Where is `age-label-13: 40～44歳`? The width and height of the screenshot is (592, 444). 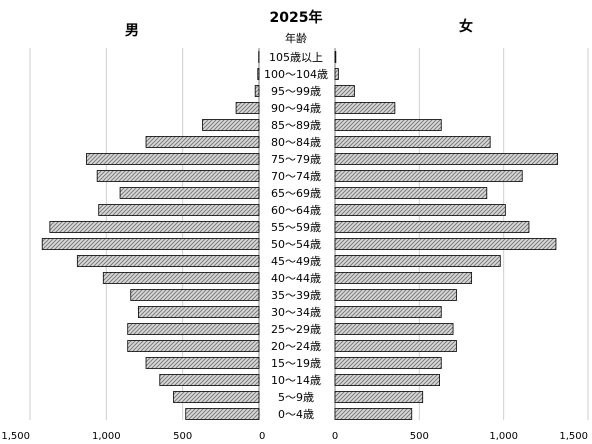
age-label-13: 40～44歳 is located at coordinates (296, 278).